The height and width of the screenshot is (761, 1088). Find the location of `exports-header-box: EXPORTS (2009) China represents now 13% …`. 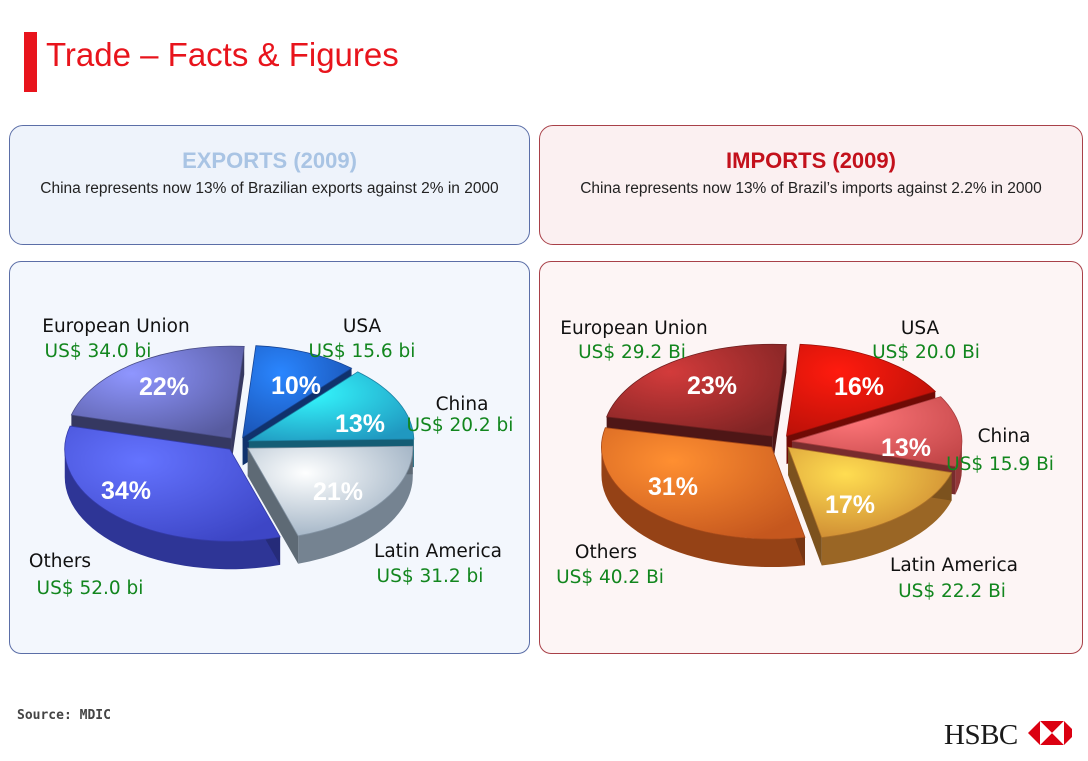

exports-header-box: EXPORTS (2009) China represents now 13% … is located at coordinates (269, 185).